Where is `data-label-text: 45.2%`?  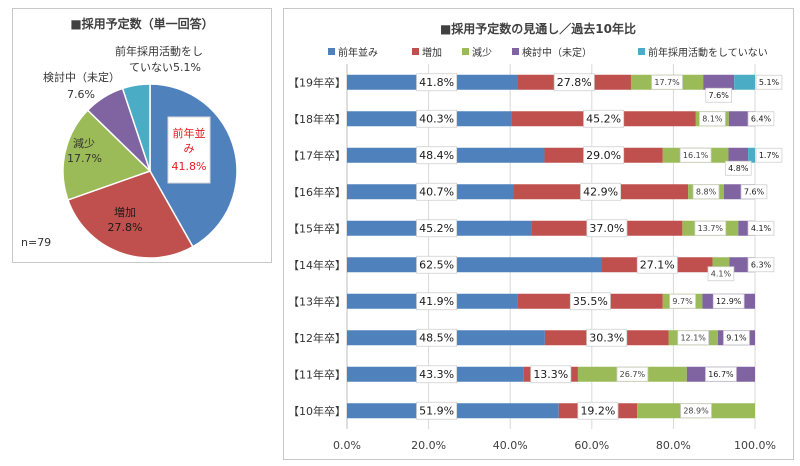
data-label-text: 45.2% is located at coordinates (436, 228).